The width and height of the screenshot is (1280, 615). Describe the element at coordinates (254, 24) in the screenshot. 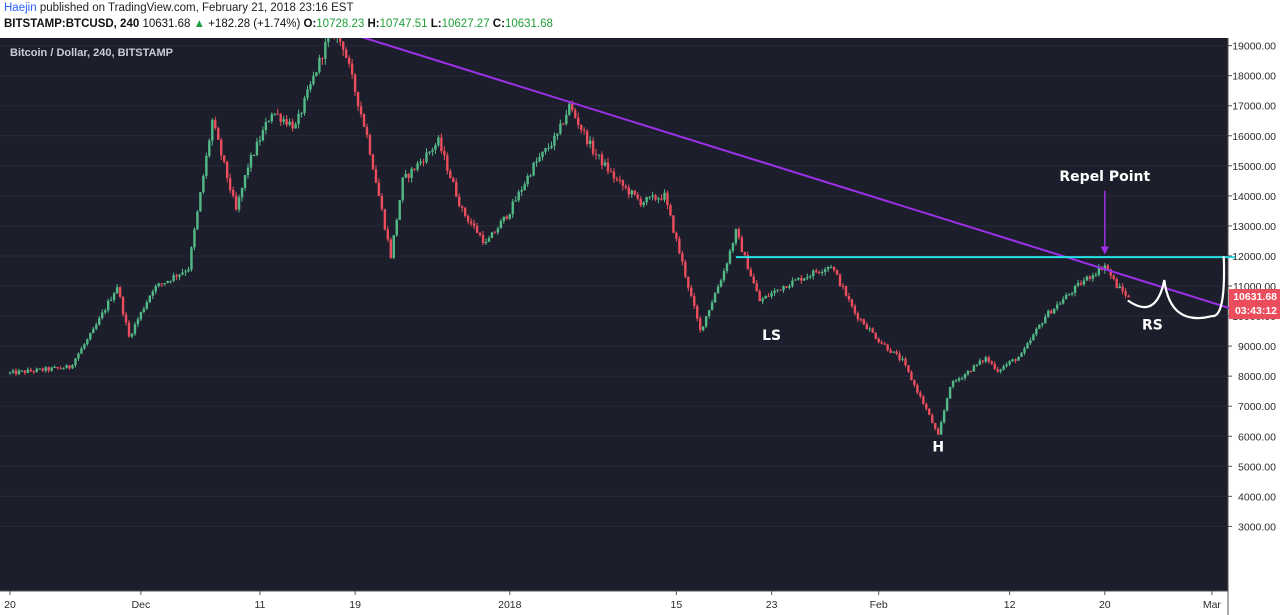

I see `price-change: +182.28 (+1.74%)` at that location.